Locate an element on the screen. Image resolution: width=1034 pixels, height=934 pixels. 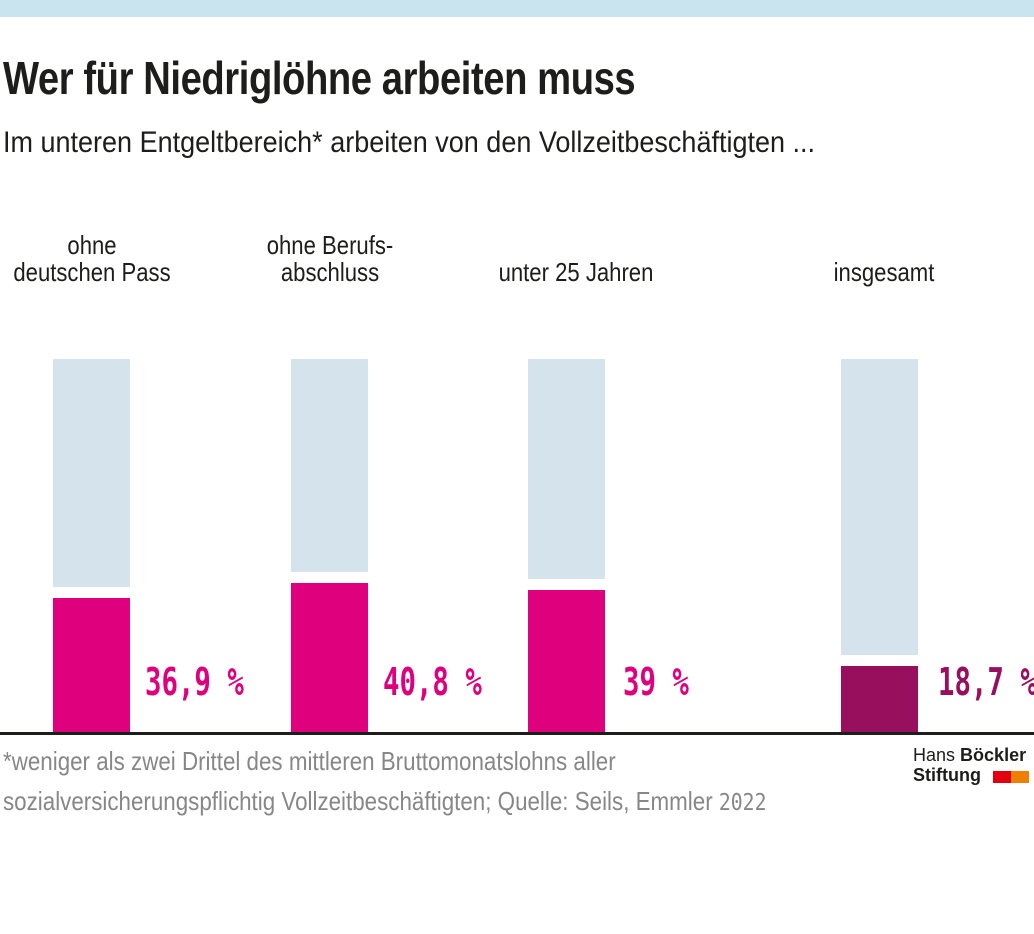
logo-stiftung: Stiftung is located at coordinates (947, 775).